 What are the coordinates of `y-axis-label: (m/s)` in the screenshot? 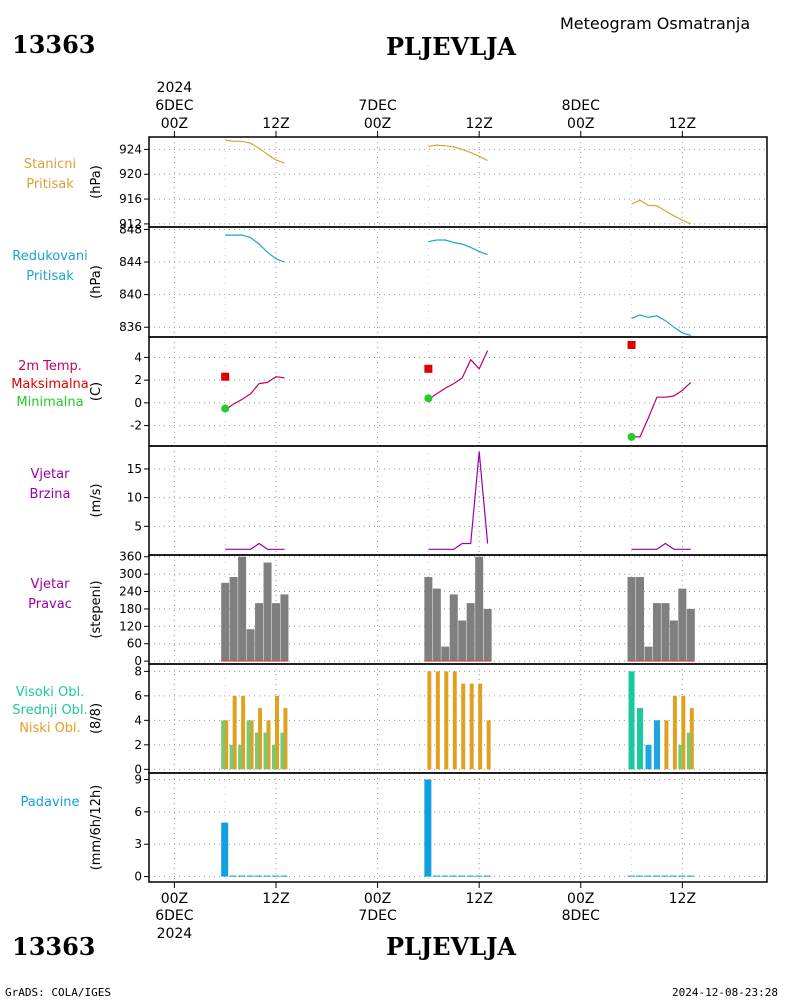 It's located at (96, 501).